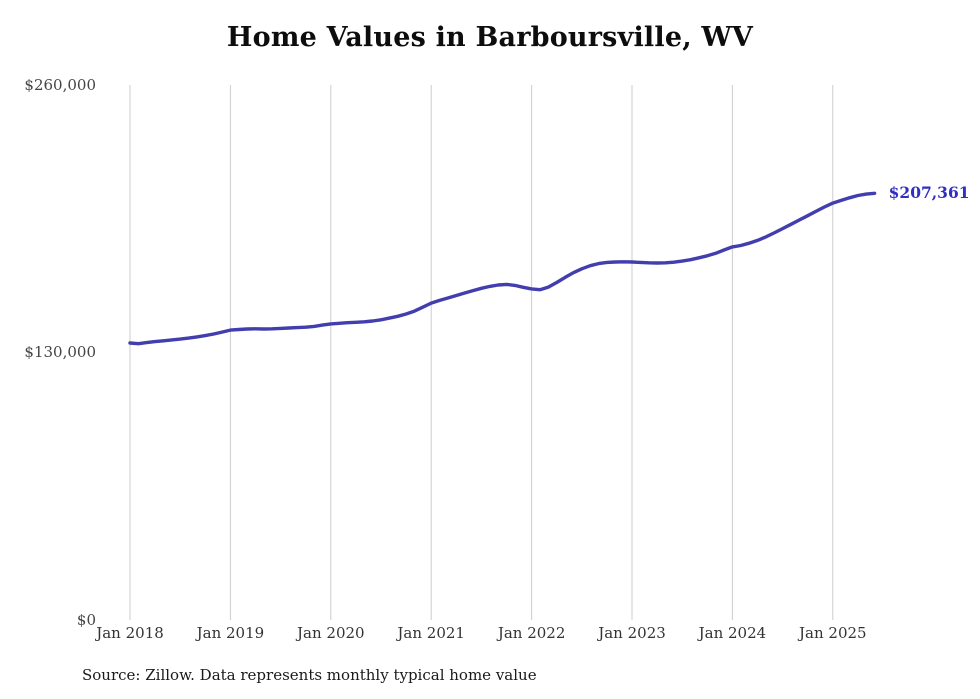 The width and height of the screenshot is (980, 699). I want to click on y-axis-tick-label: $130,000, so click(60, 352).